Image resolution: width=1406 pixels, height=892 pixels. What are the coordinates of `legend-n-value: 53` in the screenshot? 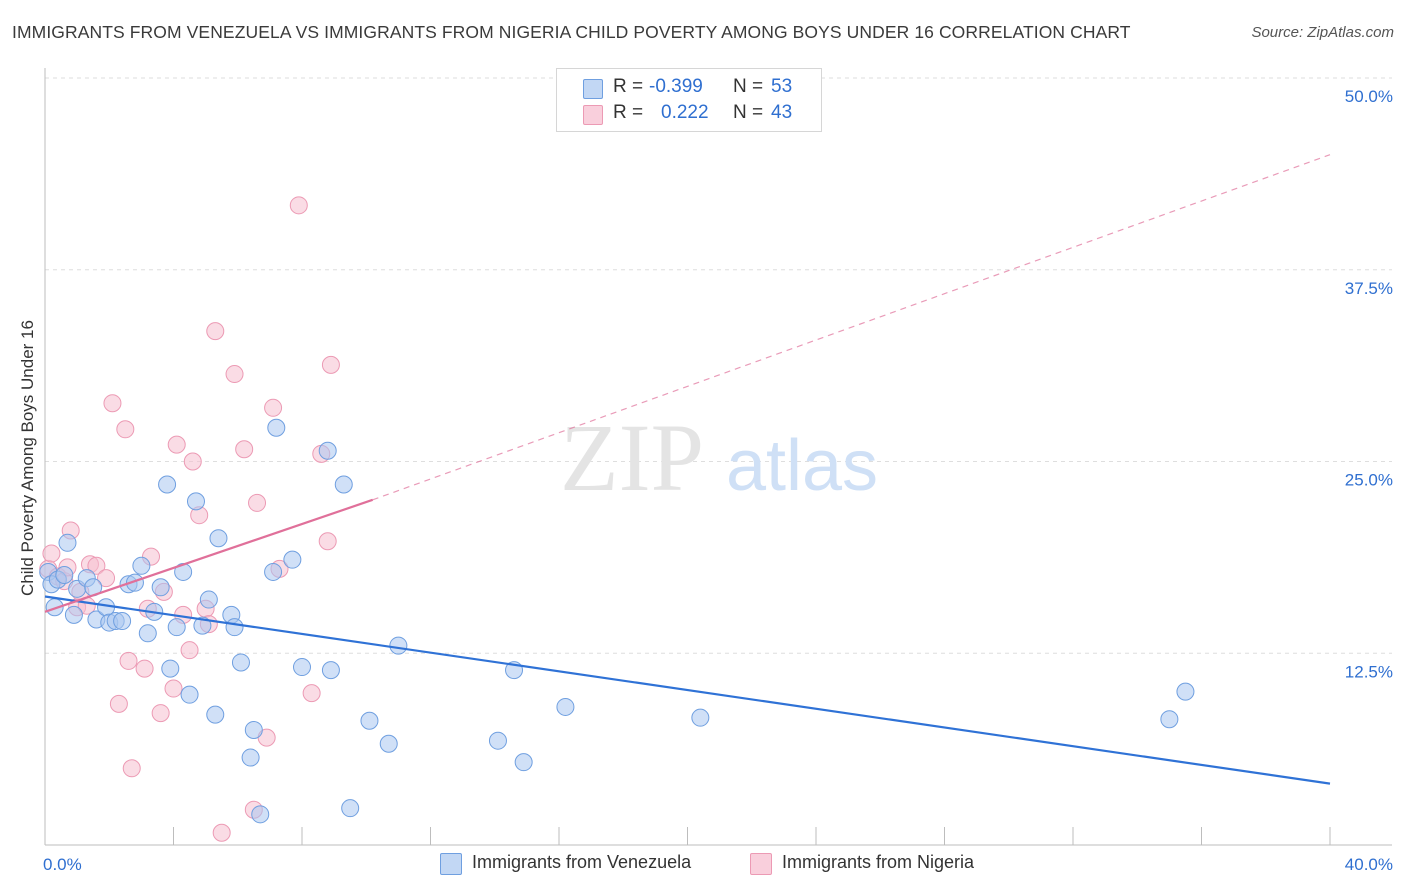 It's located at (782, 86).